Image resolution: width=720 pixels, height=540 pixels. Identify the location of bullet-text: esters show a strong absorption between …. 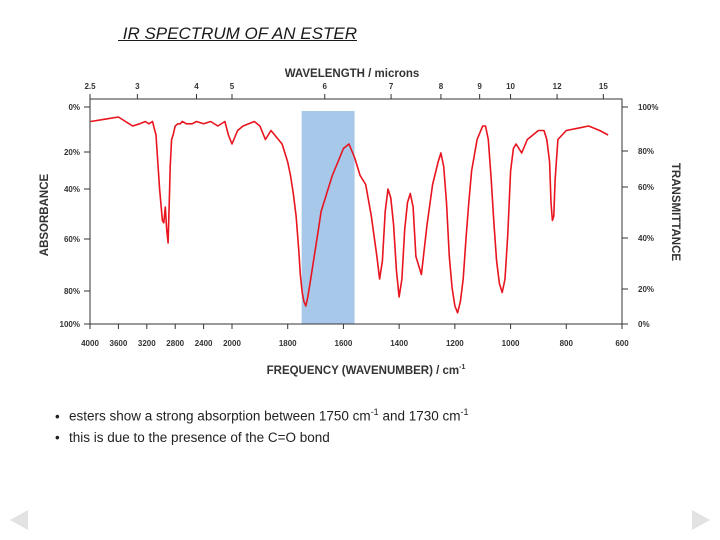
(220, 416).